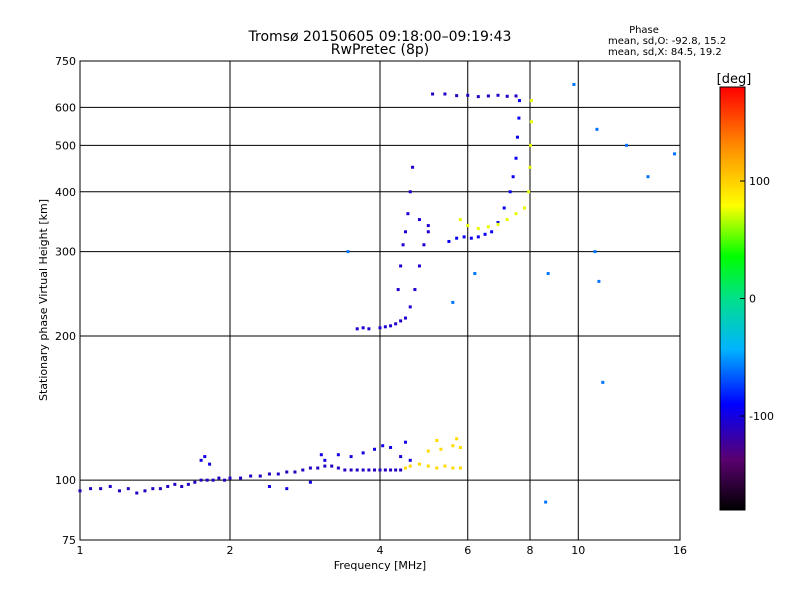  I want to click on colorbar-tick-label: 100, so click(759, 181).